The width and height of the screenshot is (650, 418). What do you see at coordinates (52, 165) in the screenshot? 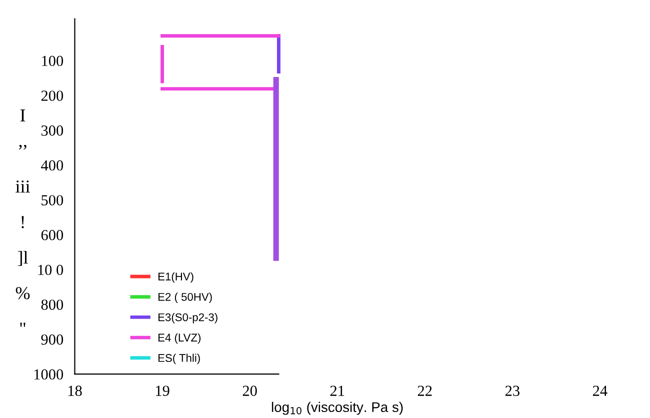
I see `y-tick-label: 400` at bounding box center [52, 165].